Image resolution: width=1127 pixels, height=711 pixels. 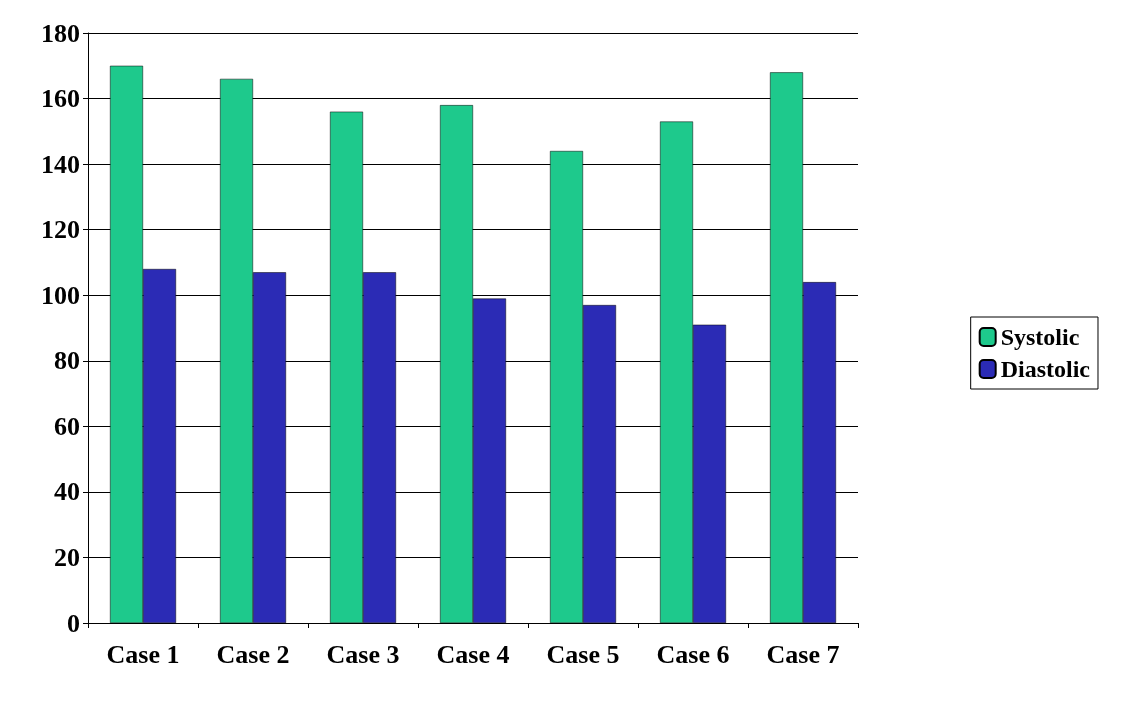 I want to click on y-tick-label: 160, so click(x=60, y=99).